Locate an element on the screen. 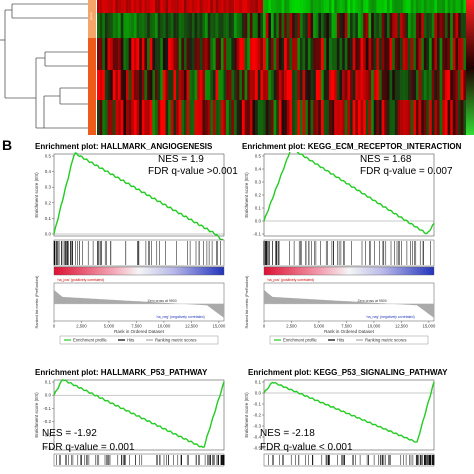 This screenshot has width=474, height=474. legend-box is located at coordinates (139, 340).